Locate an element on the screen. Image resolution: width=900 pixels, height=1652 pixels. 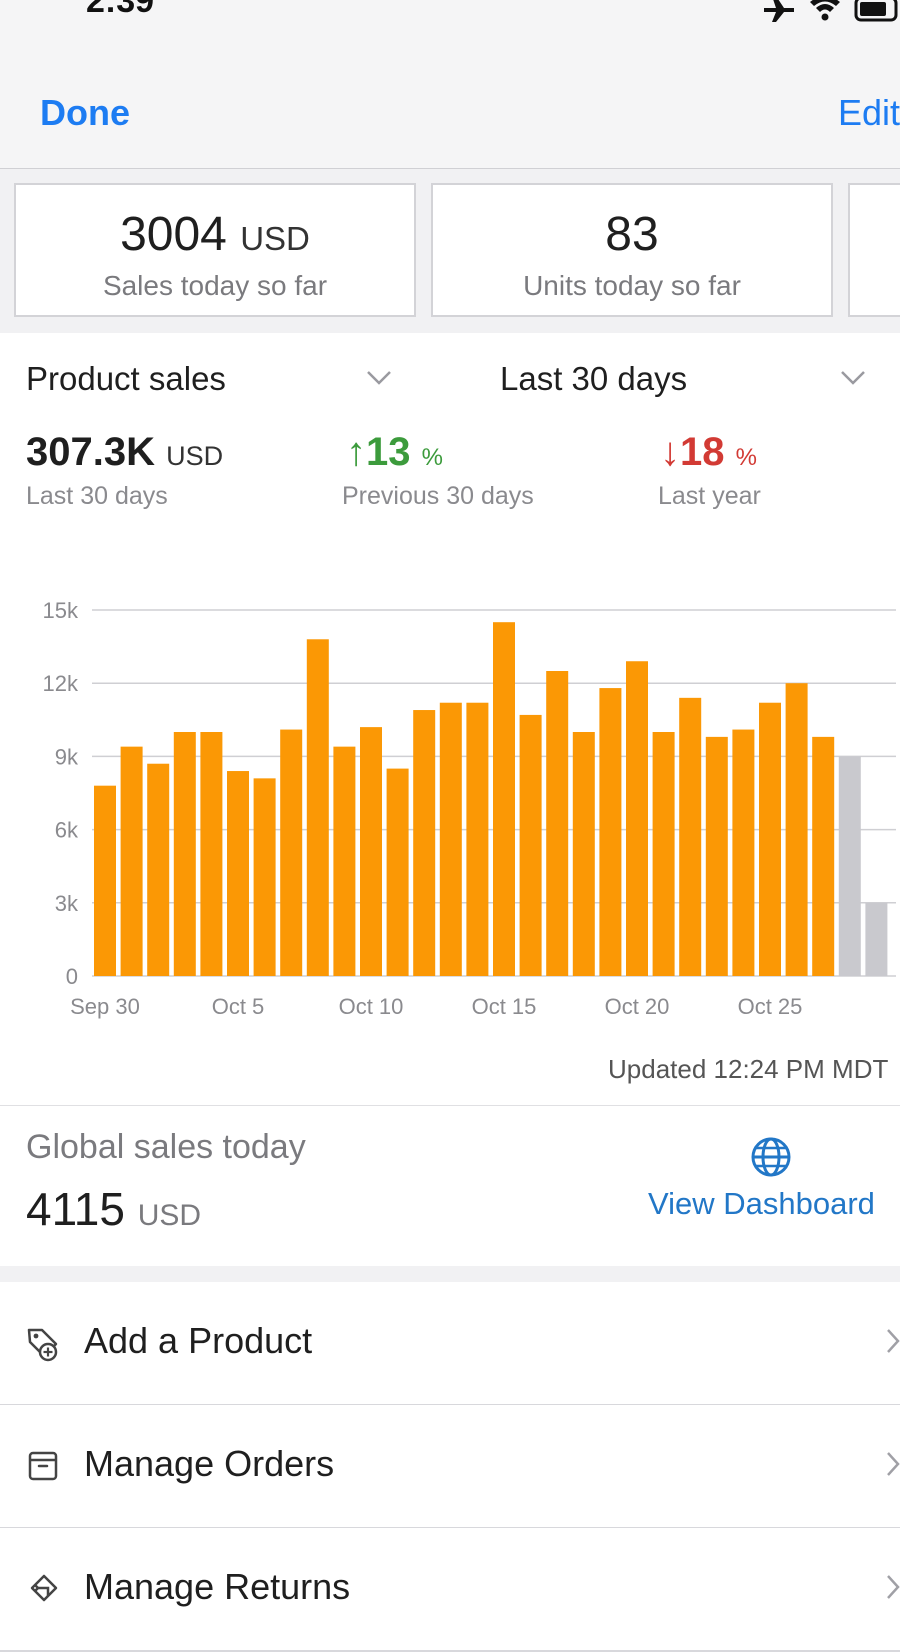
y-tick-label: 6k is located at coordinates (67, 830).